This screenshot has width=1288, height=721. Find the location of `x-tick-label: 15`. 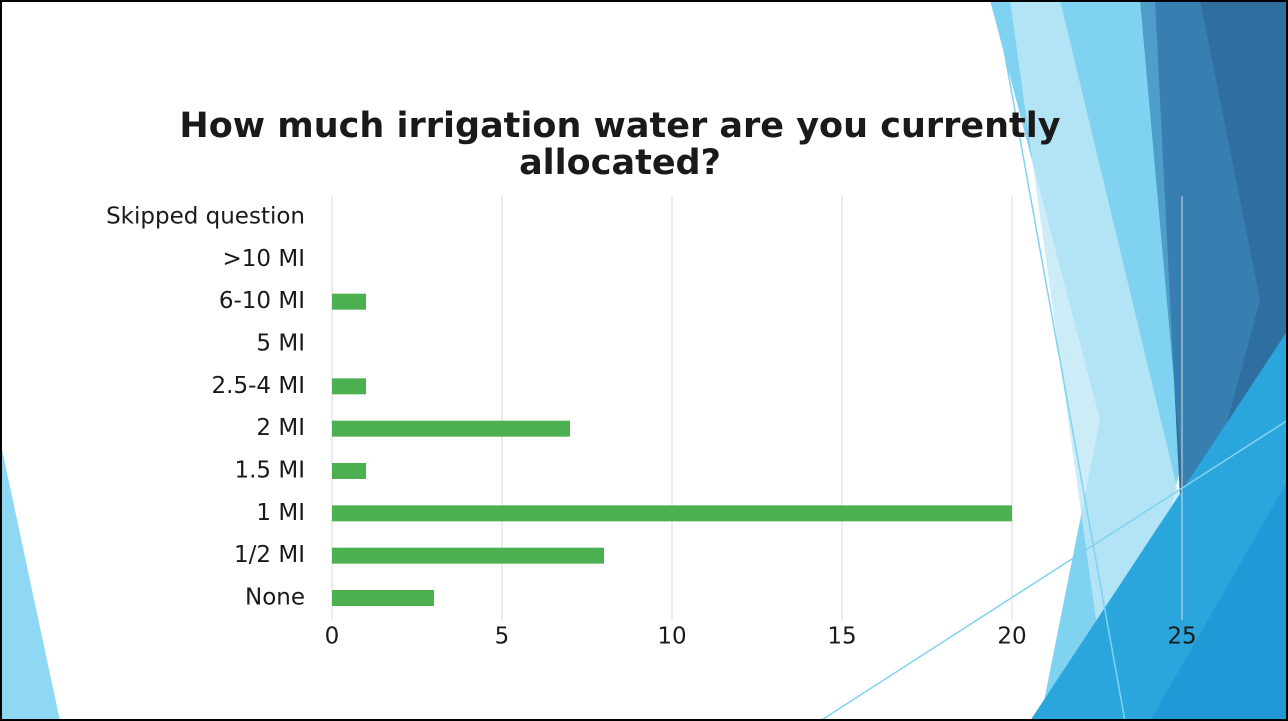

x-tick-label: 15 is located at coordinates (841, 637).